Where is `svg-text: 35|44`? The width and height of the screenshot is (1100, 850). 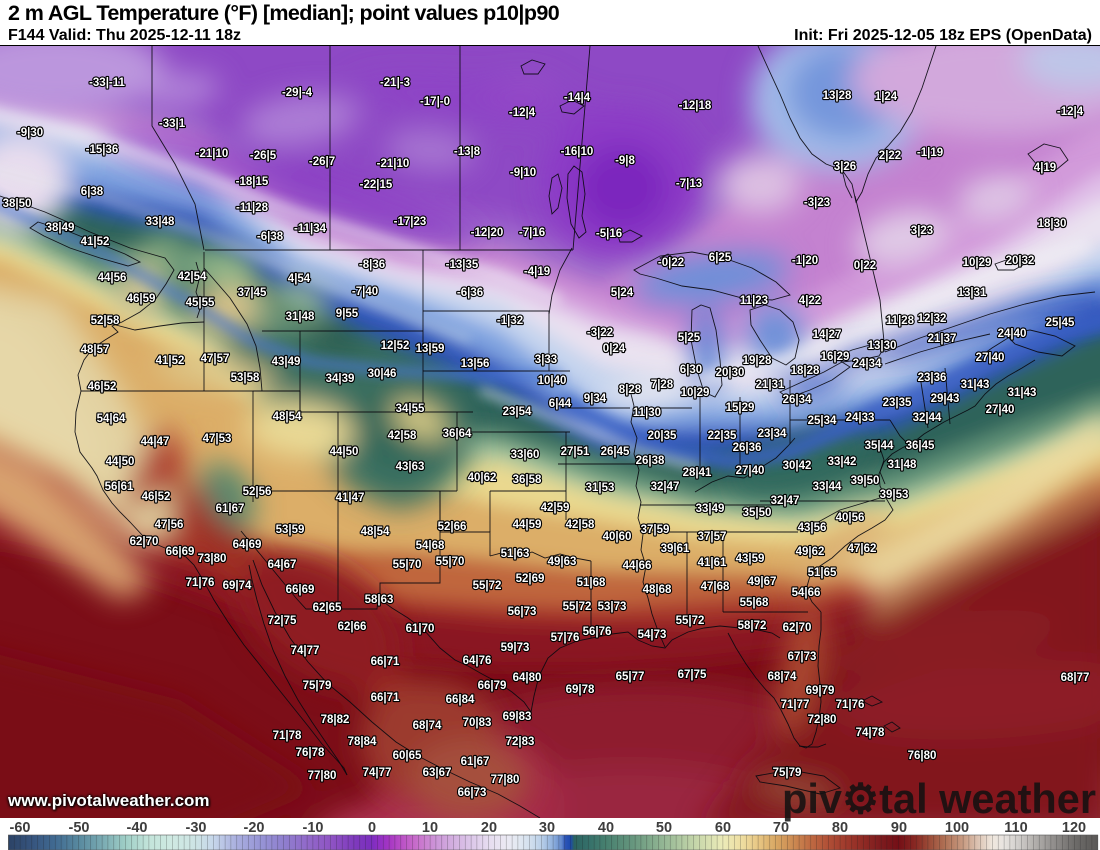 svg-text: 35|44 is located at coordinates (879, 446).